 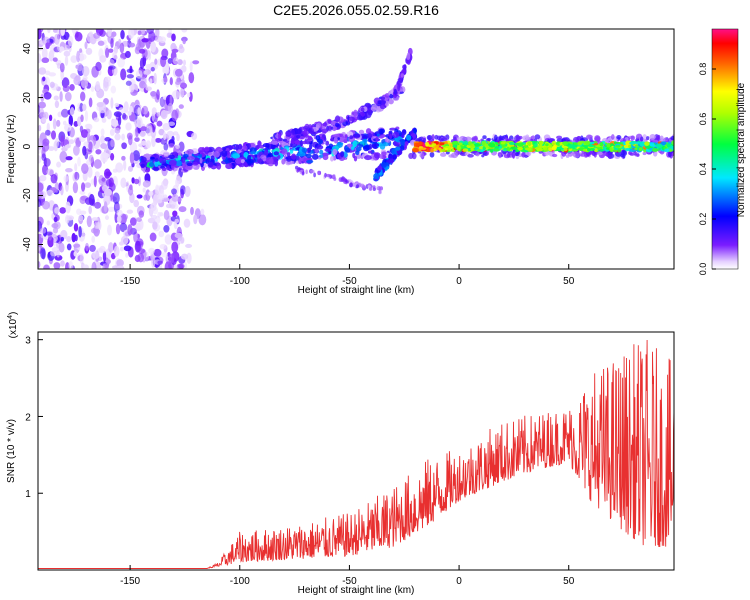 What do you see at coordinates (459, 581) in the screenshot?
I see `x-tick-label: 0` at bounding box center [459, 581].